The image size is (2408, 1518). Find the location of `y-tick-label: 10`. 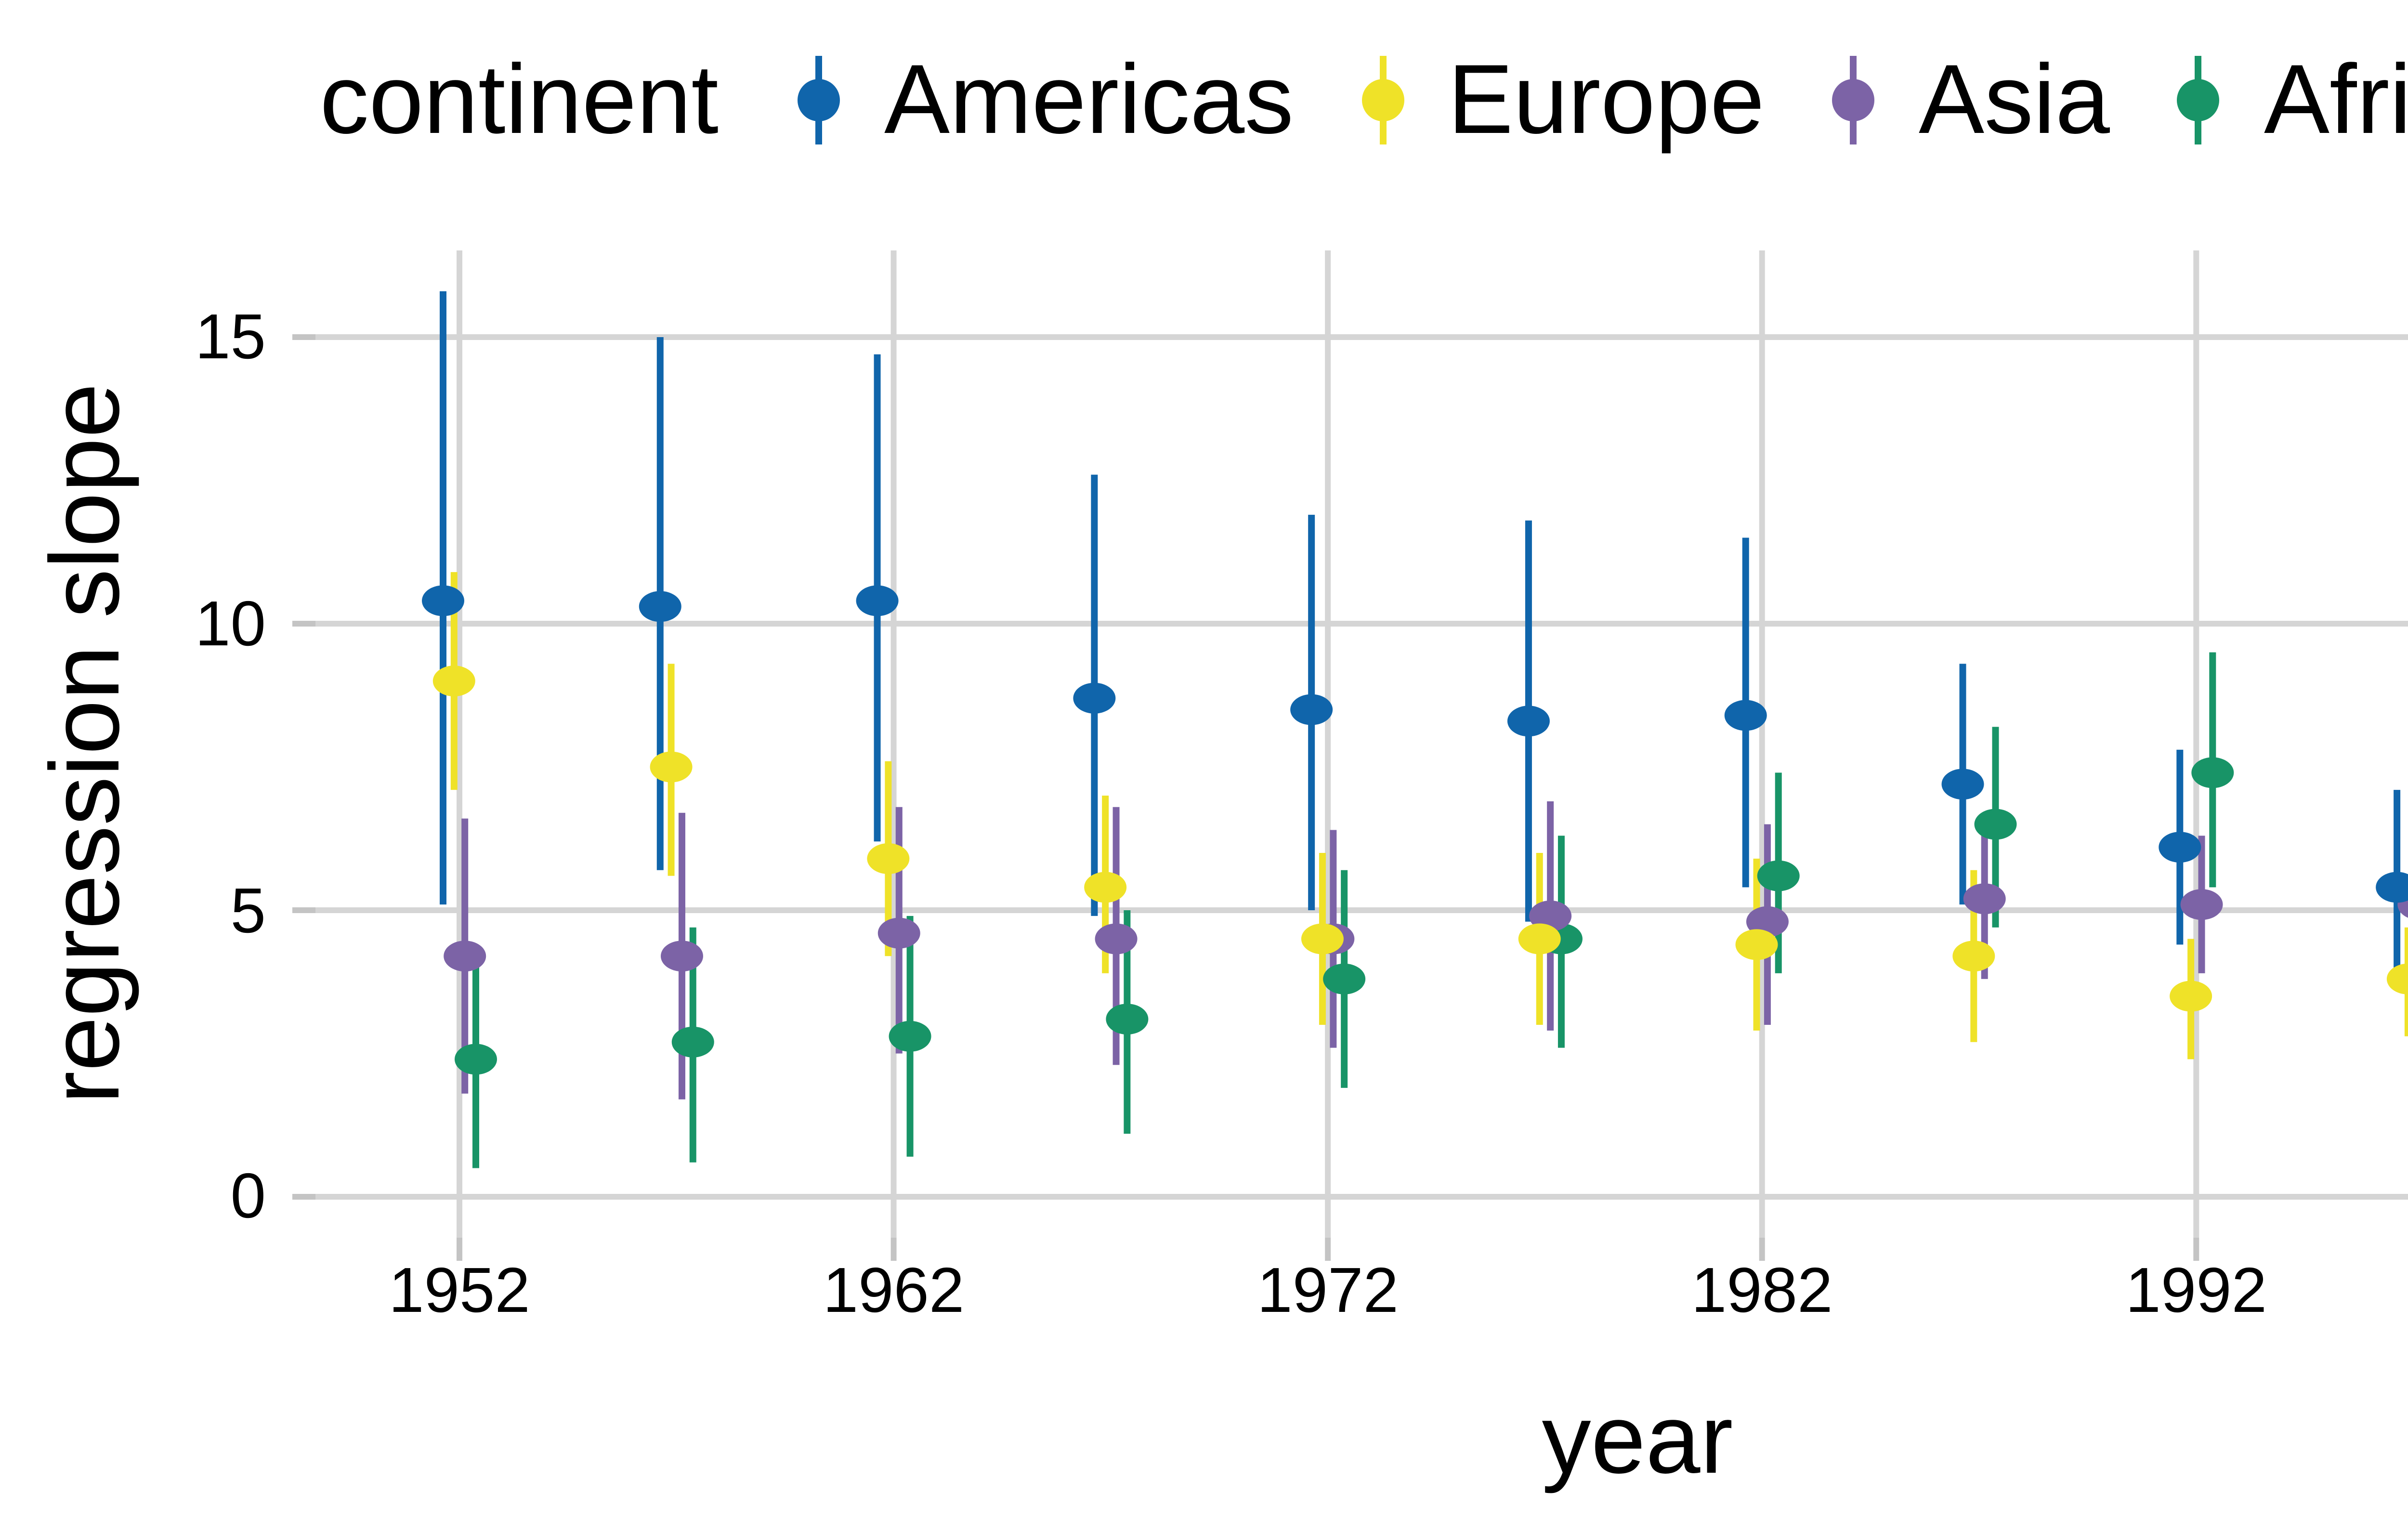

y-tick-label: 10 is located at coordinates (230, 622).